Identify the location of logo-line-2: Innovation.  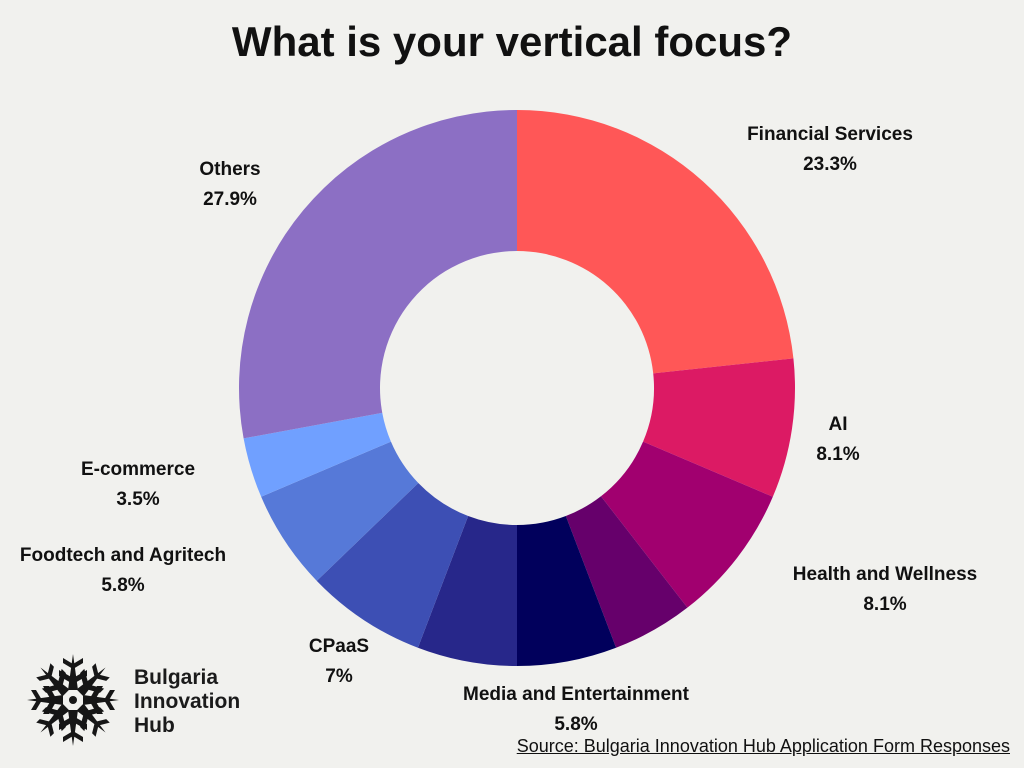
(187, 701).